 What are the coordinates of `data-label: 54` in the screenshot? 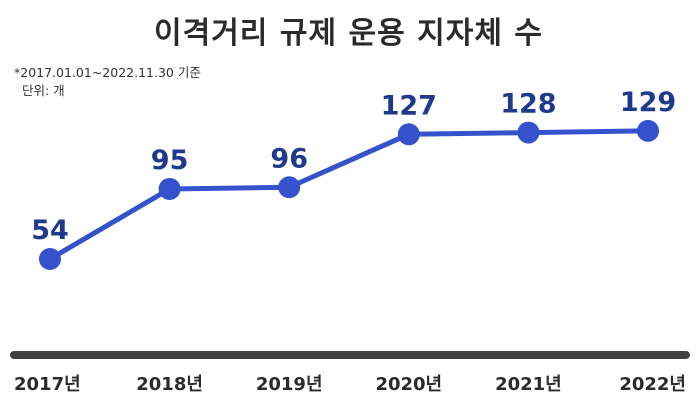 It's located at (50, 230).